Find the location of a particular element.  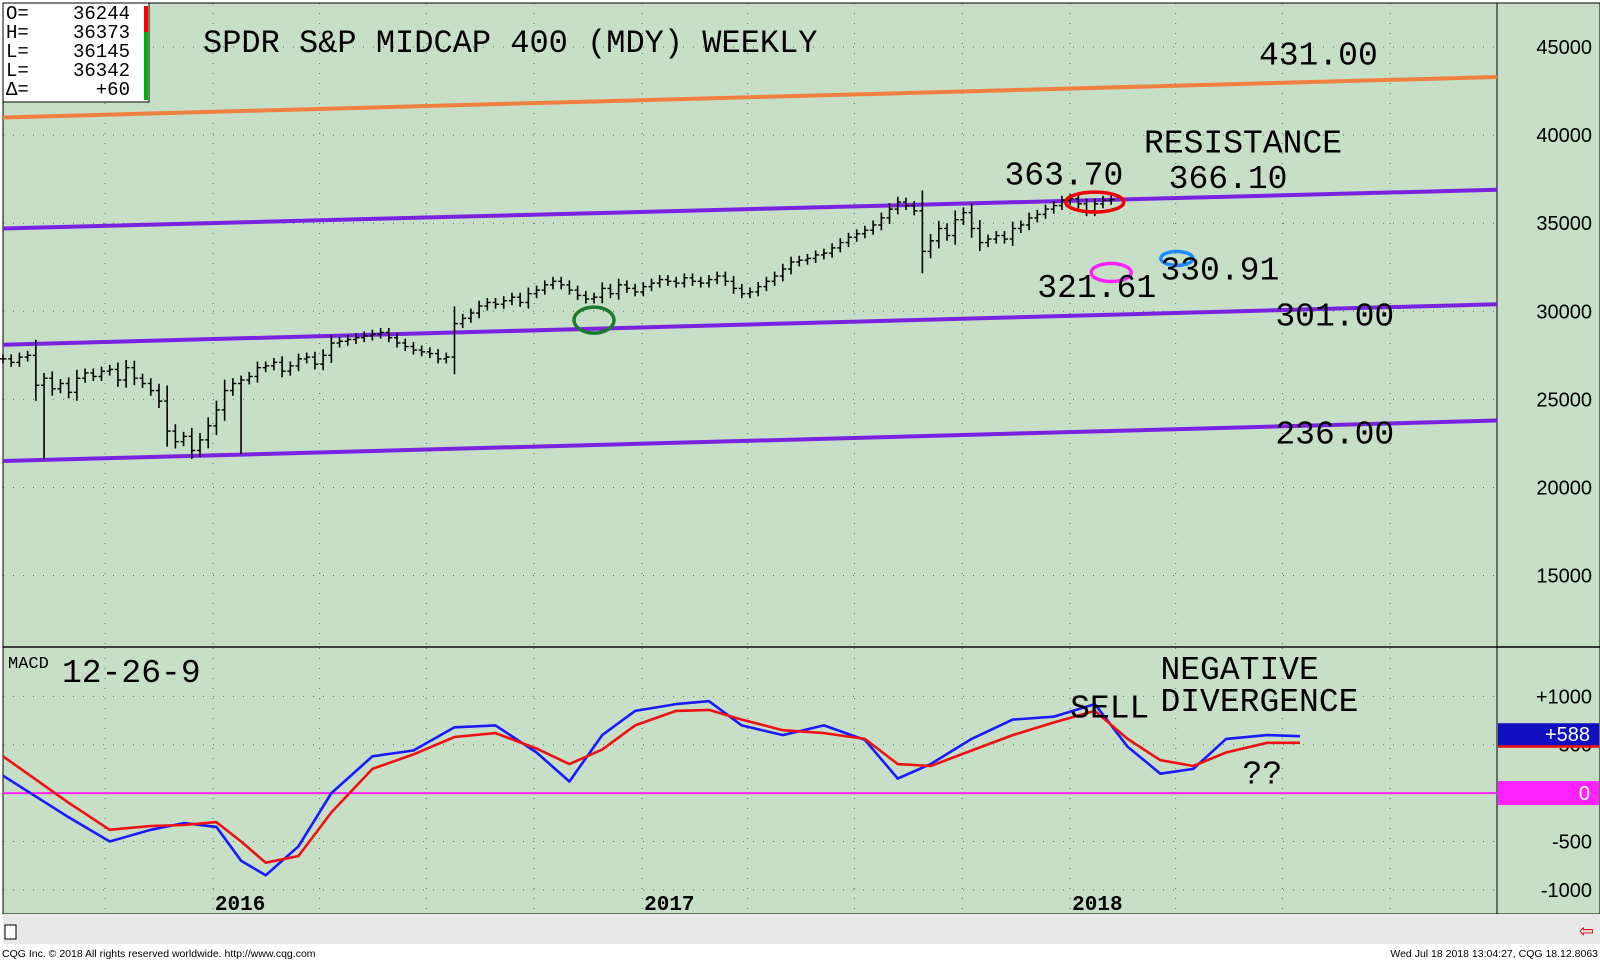

ohlc-low-label: L= is located at coordinates (17, 52).